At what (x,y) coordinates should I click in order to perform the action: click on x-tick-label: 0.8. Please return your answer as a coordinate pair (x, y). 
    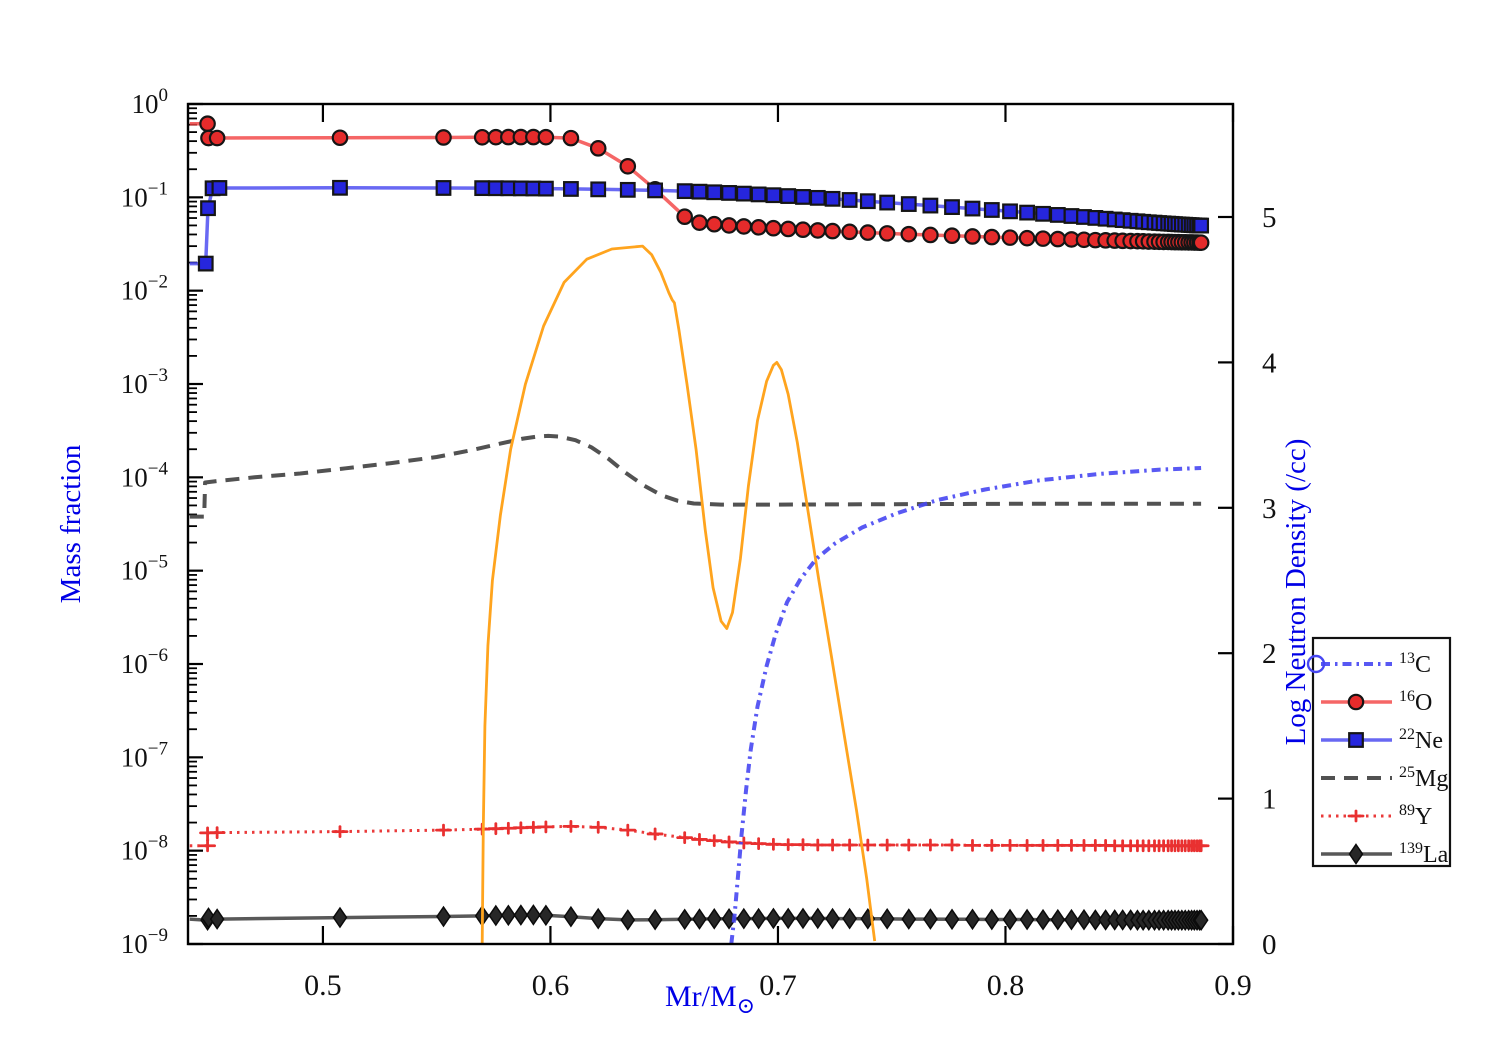
    Looking at the image, I should click on (1006, 985).